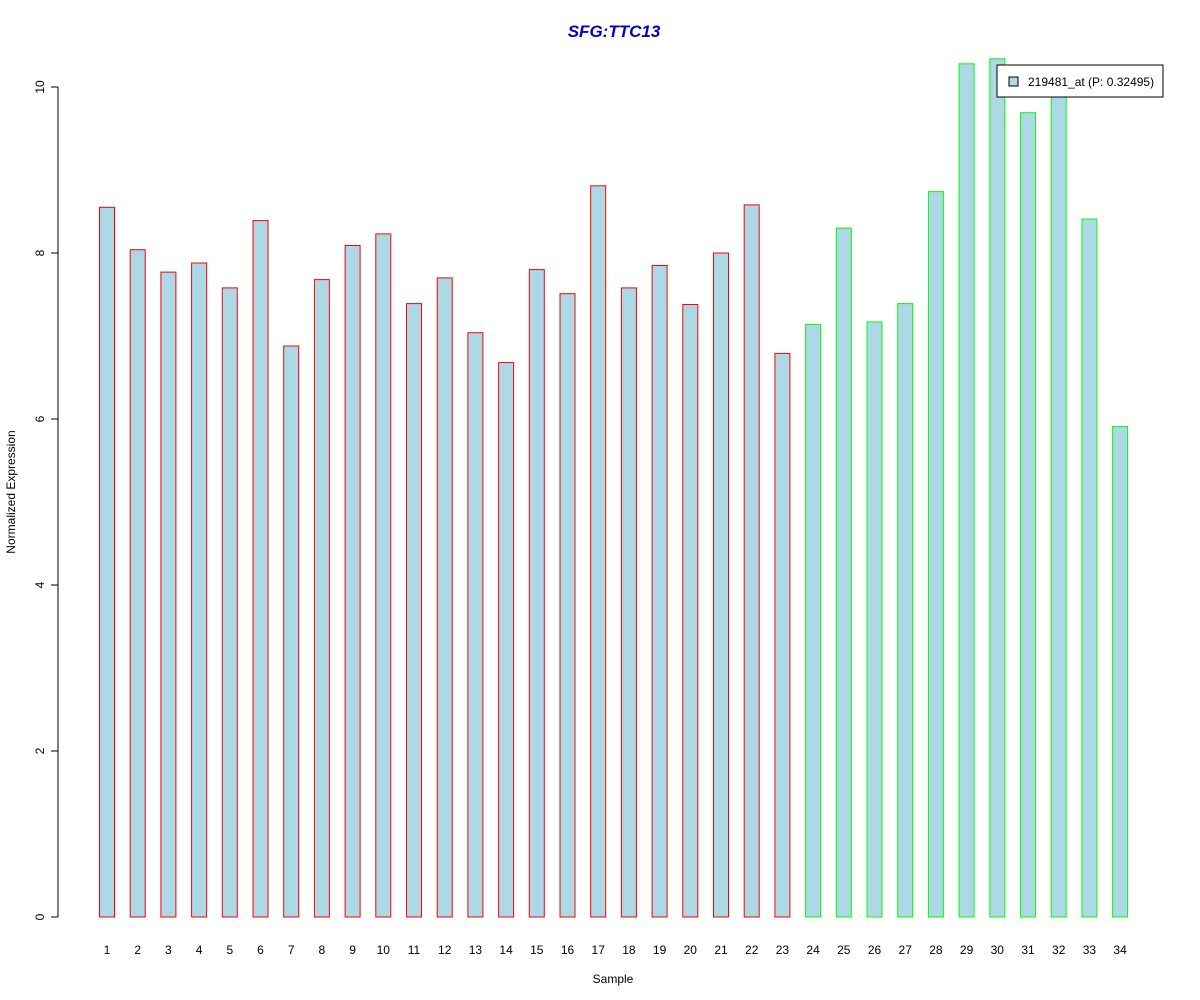 The image size is (1200, 1000). I want to click on y-tick-label: 8, so click(40, 252).